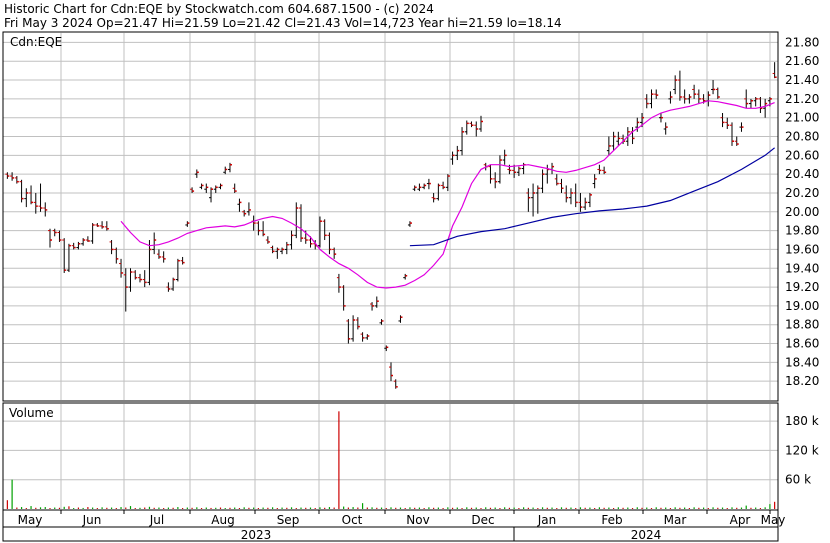 Image resolution: width=830 pixels, height=543 pixels. I want to click on volume-label: Volume, so click(31, 413).